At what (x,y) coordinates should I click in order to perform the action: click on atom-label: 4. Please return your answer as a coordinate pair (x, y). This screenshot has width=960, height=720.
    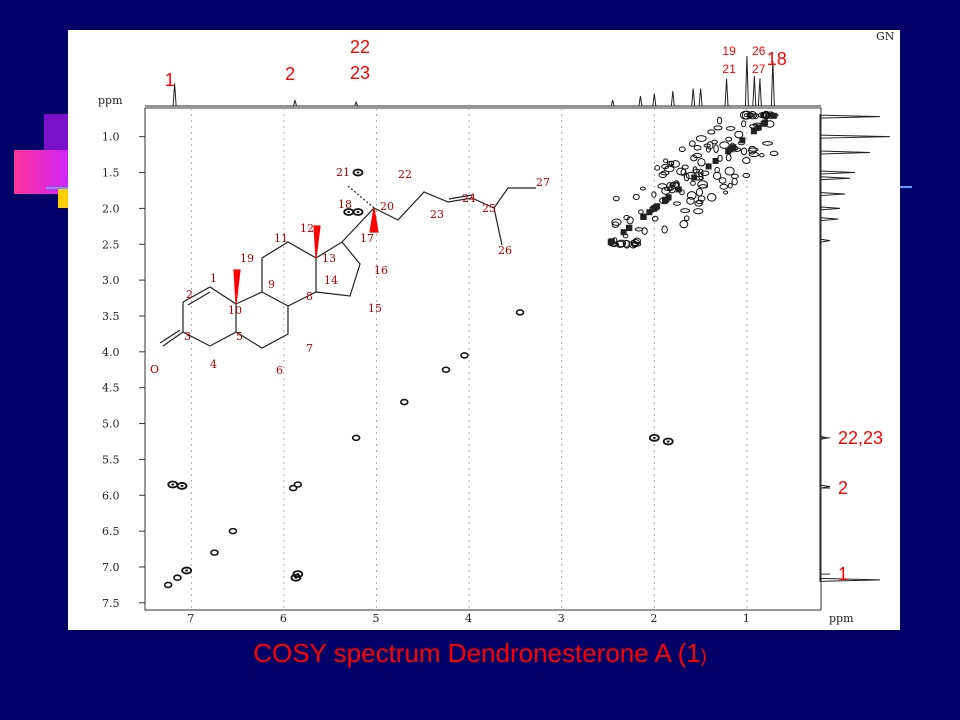
    Looking at the image, I should click on (213, 364).